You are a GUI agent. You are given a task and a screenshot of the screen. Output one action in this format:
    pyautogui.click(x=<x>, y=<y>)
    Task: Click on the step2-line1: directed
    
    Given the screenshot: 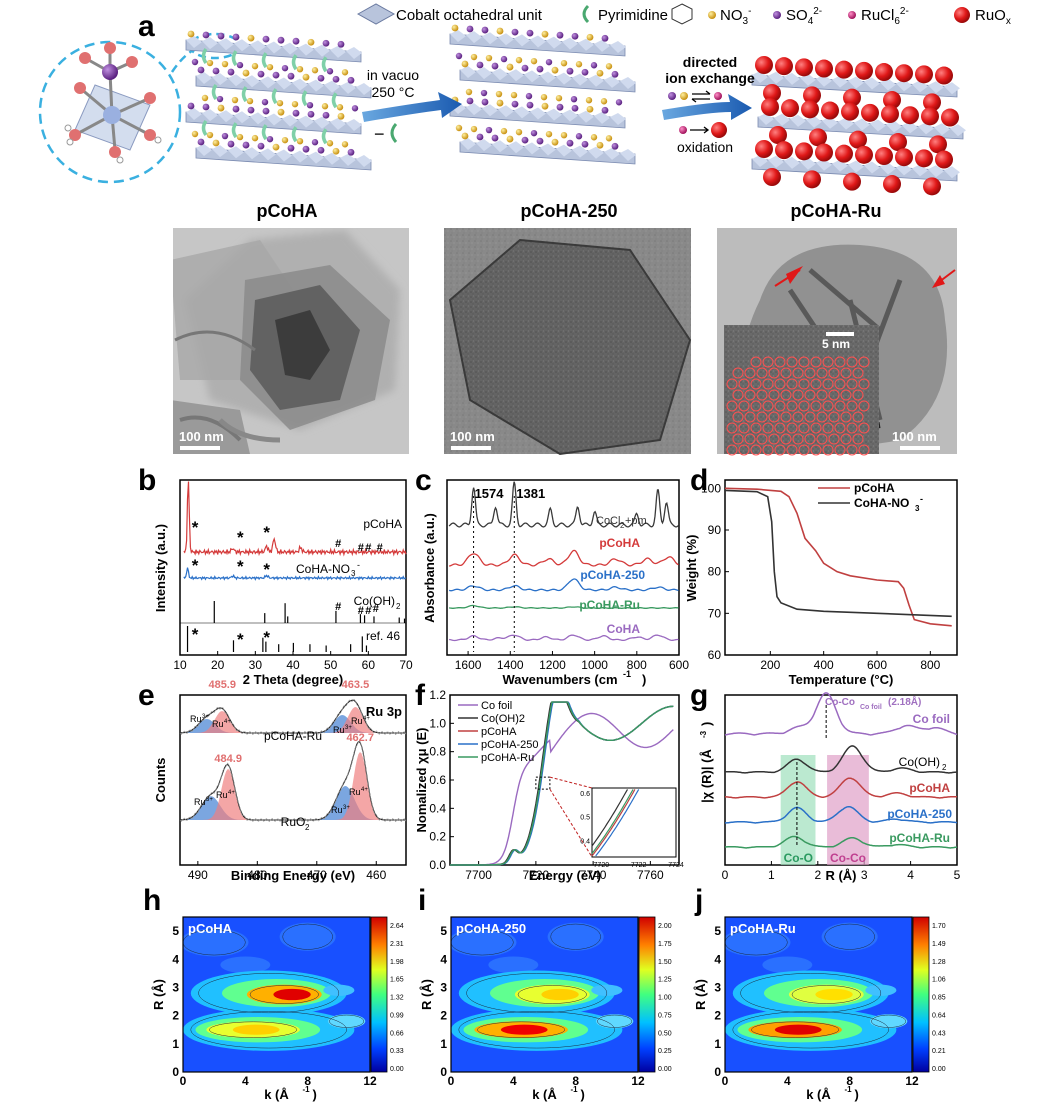 What is the action you would take?
    pyautogui.click(x=710, y=62)
    